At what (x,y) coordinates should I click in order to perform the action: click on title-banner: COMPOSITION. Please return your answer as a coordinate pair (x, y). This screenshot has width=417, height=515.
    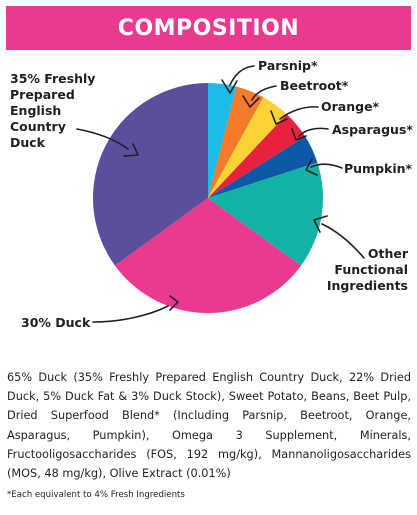
    Looking at the image, I should click on (208, 28).